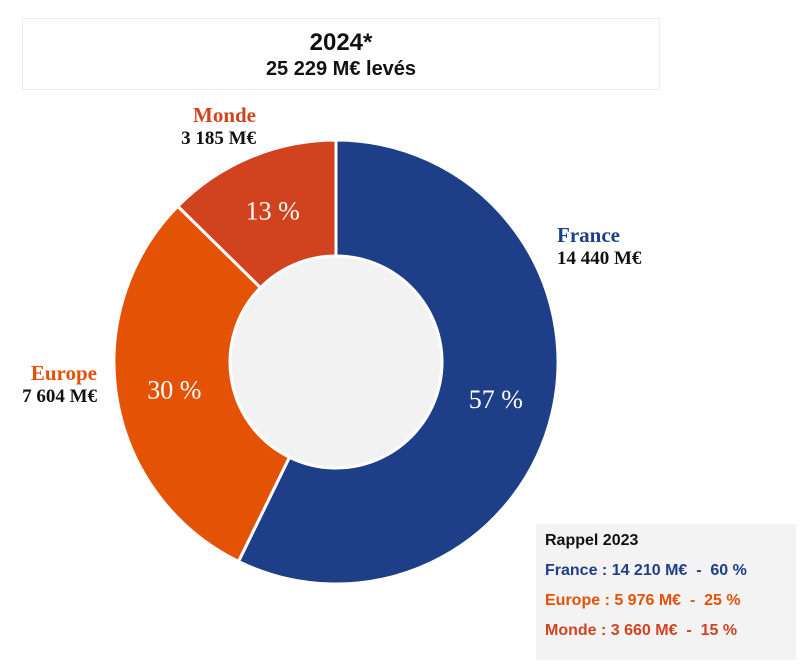 This screenshot has width=800, height=664. Describe the element at coordinates (273, 211) in the screenshot. I see `percent-label-monde: 13 %` at that location.